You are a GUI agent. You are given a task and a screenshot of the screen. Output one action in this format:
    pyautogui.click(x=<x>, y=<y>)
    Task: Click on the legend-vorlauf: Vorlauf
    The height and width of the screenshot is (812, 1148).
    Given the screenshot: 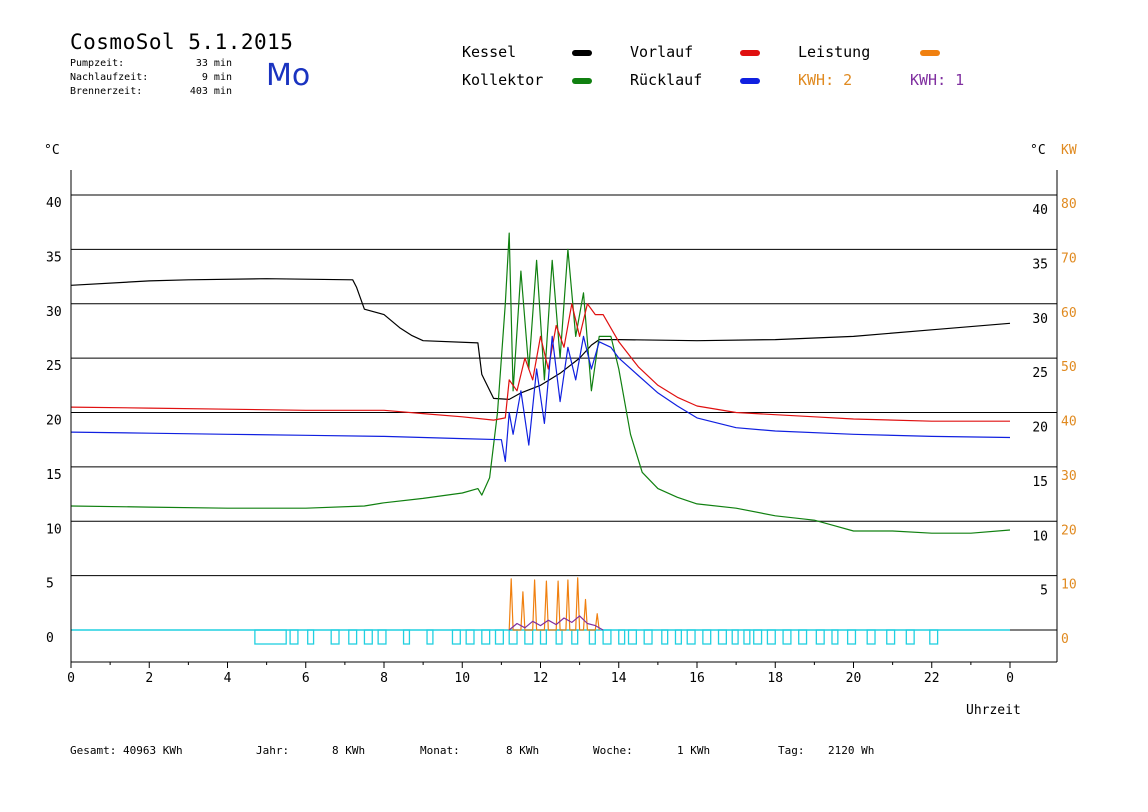 What is the action you would take?
    pyautogui.click(x=695, y=52)
    